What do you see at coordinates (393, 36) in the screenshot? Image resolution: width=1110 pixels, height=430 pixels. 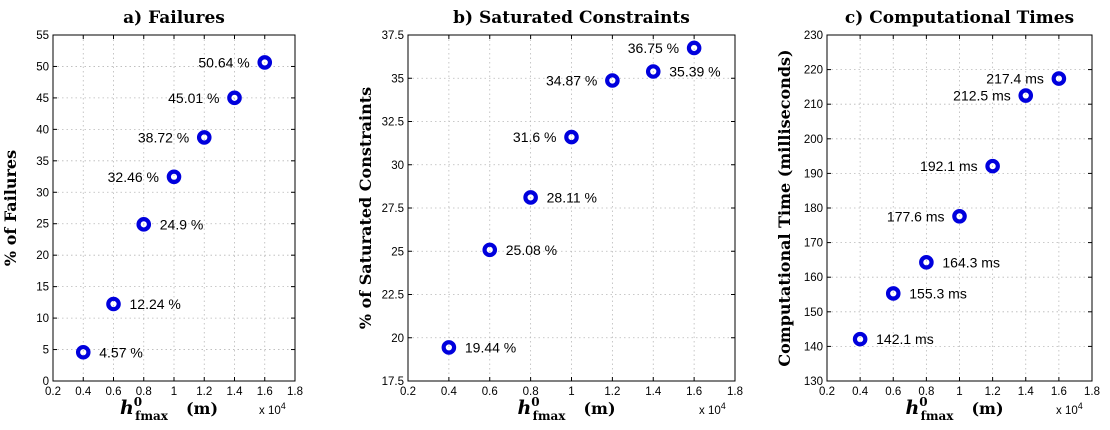 I see `y-tick-label: 37.5` at bounding box center [393, 36].